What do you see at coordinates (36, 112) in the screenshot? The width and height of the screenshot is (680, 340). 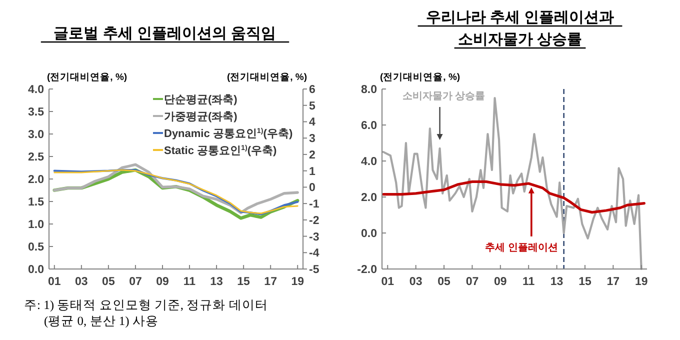 I see `y-tick-label: 3.5` at bounding box center [36, 112].